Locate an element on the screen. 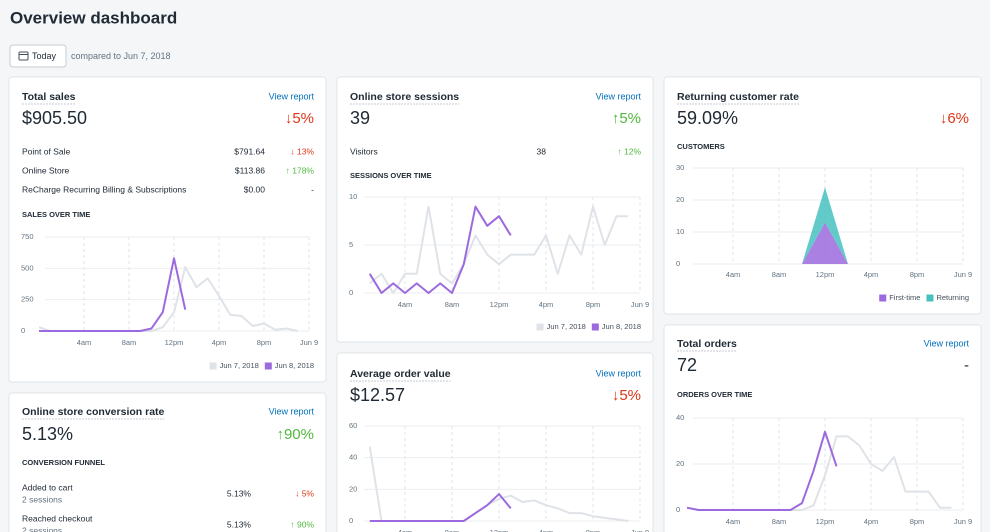  y-tick-label: 500 is located at coordinates (27, 267).